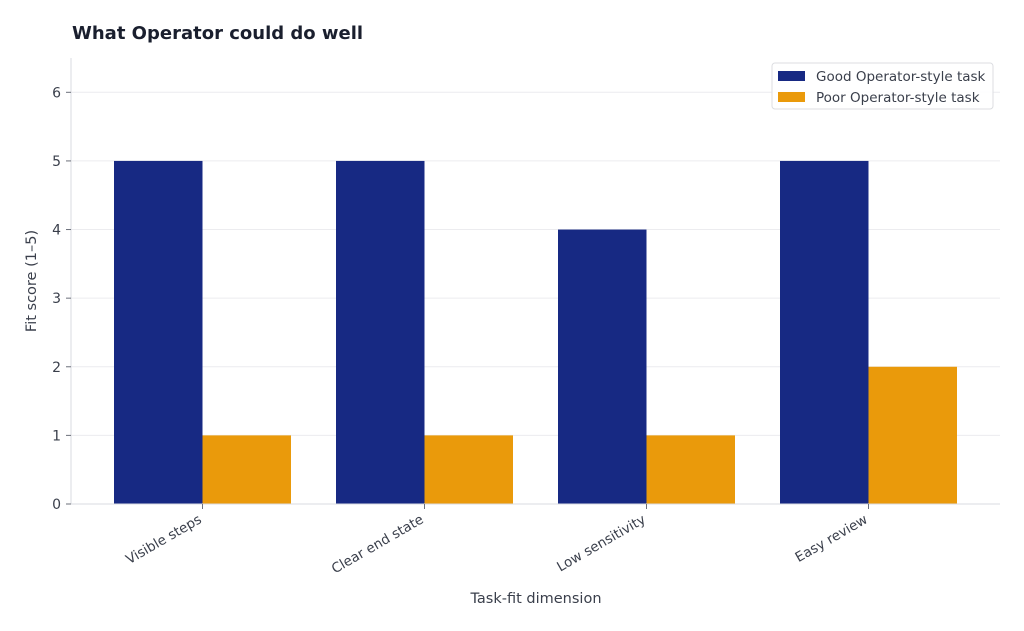  Describe the element at coordinates (56, 162) in the screenshot. I see `y-tick-label: 5` at that location.